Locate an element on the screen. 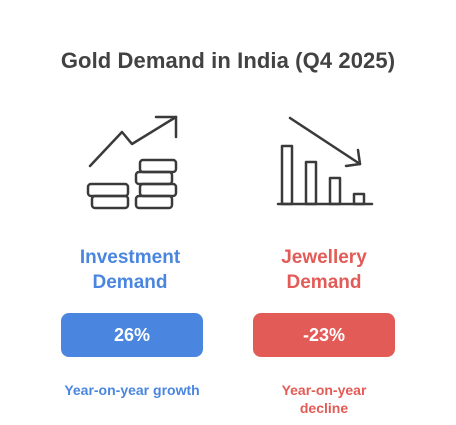 The image size is (456, 425). investment-heading-line2: Demand is located at coordinates (130, 282).